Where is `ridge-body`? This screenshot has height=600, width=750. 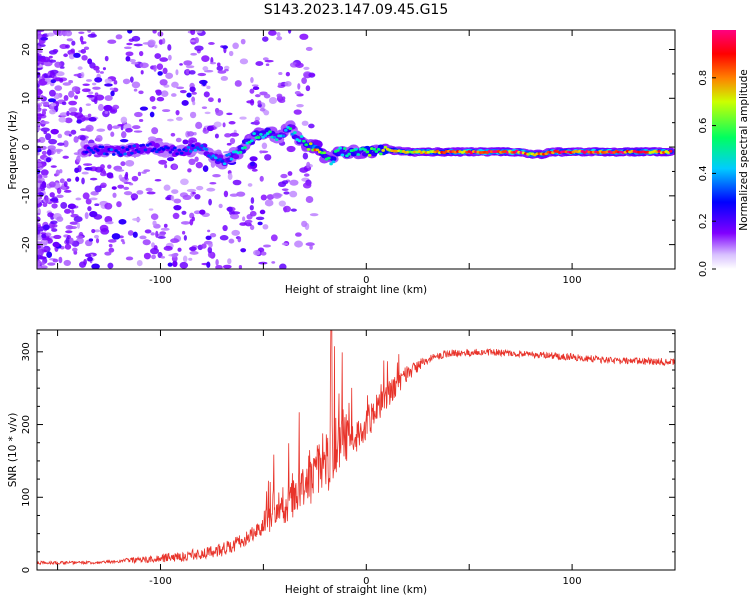
ridge-body is located at coordinates (156, 145).